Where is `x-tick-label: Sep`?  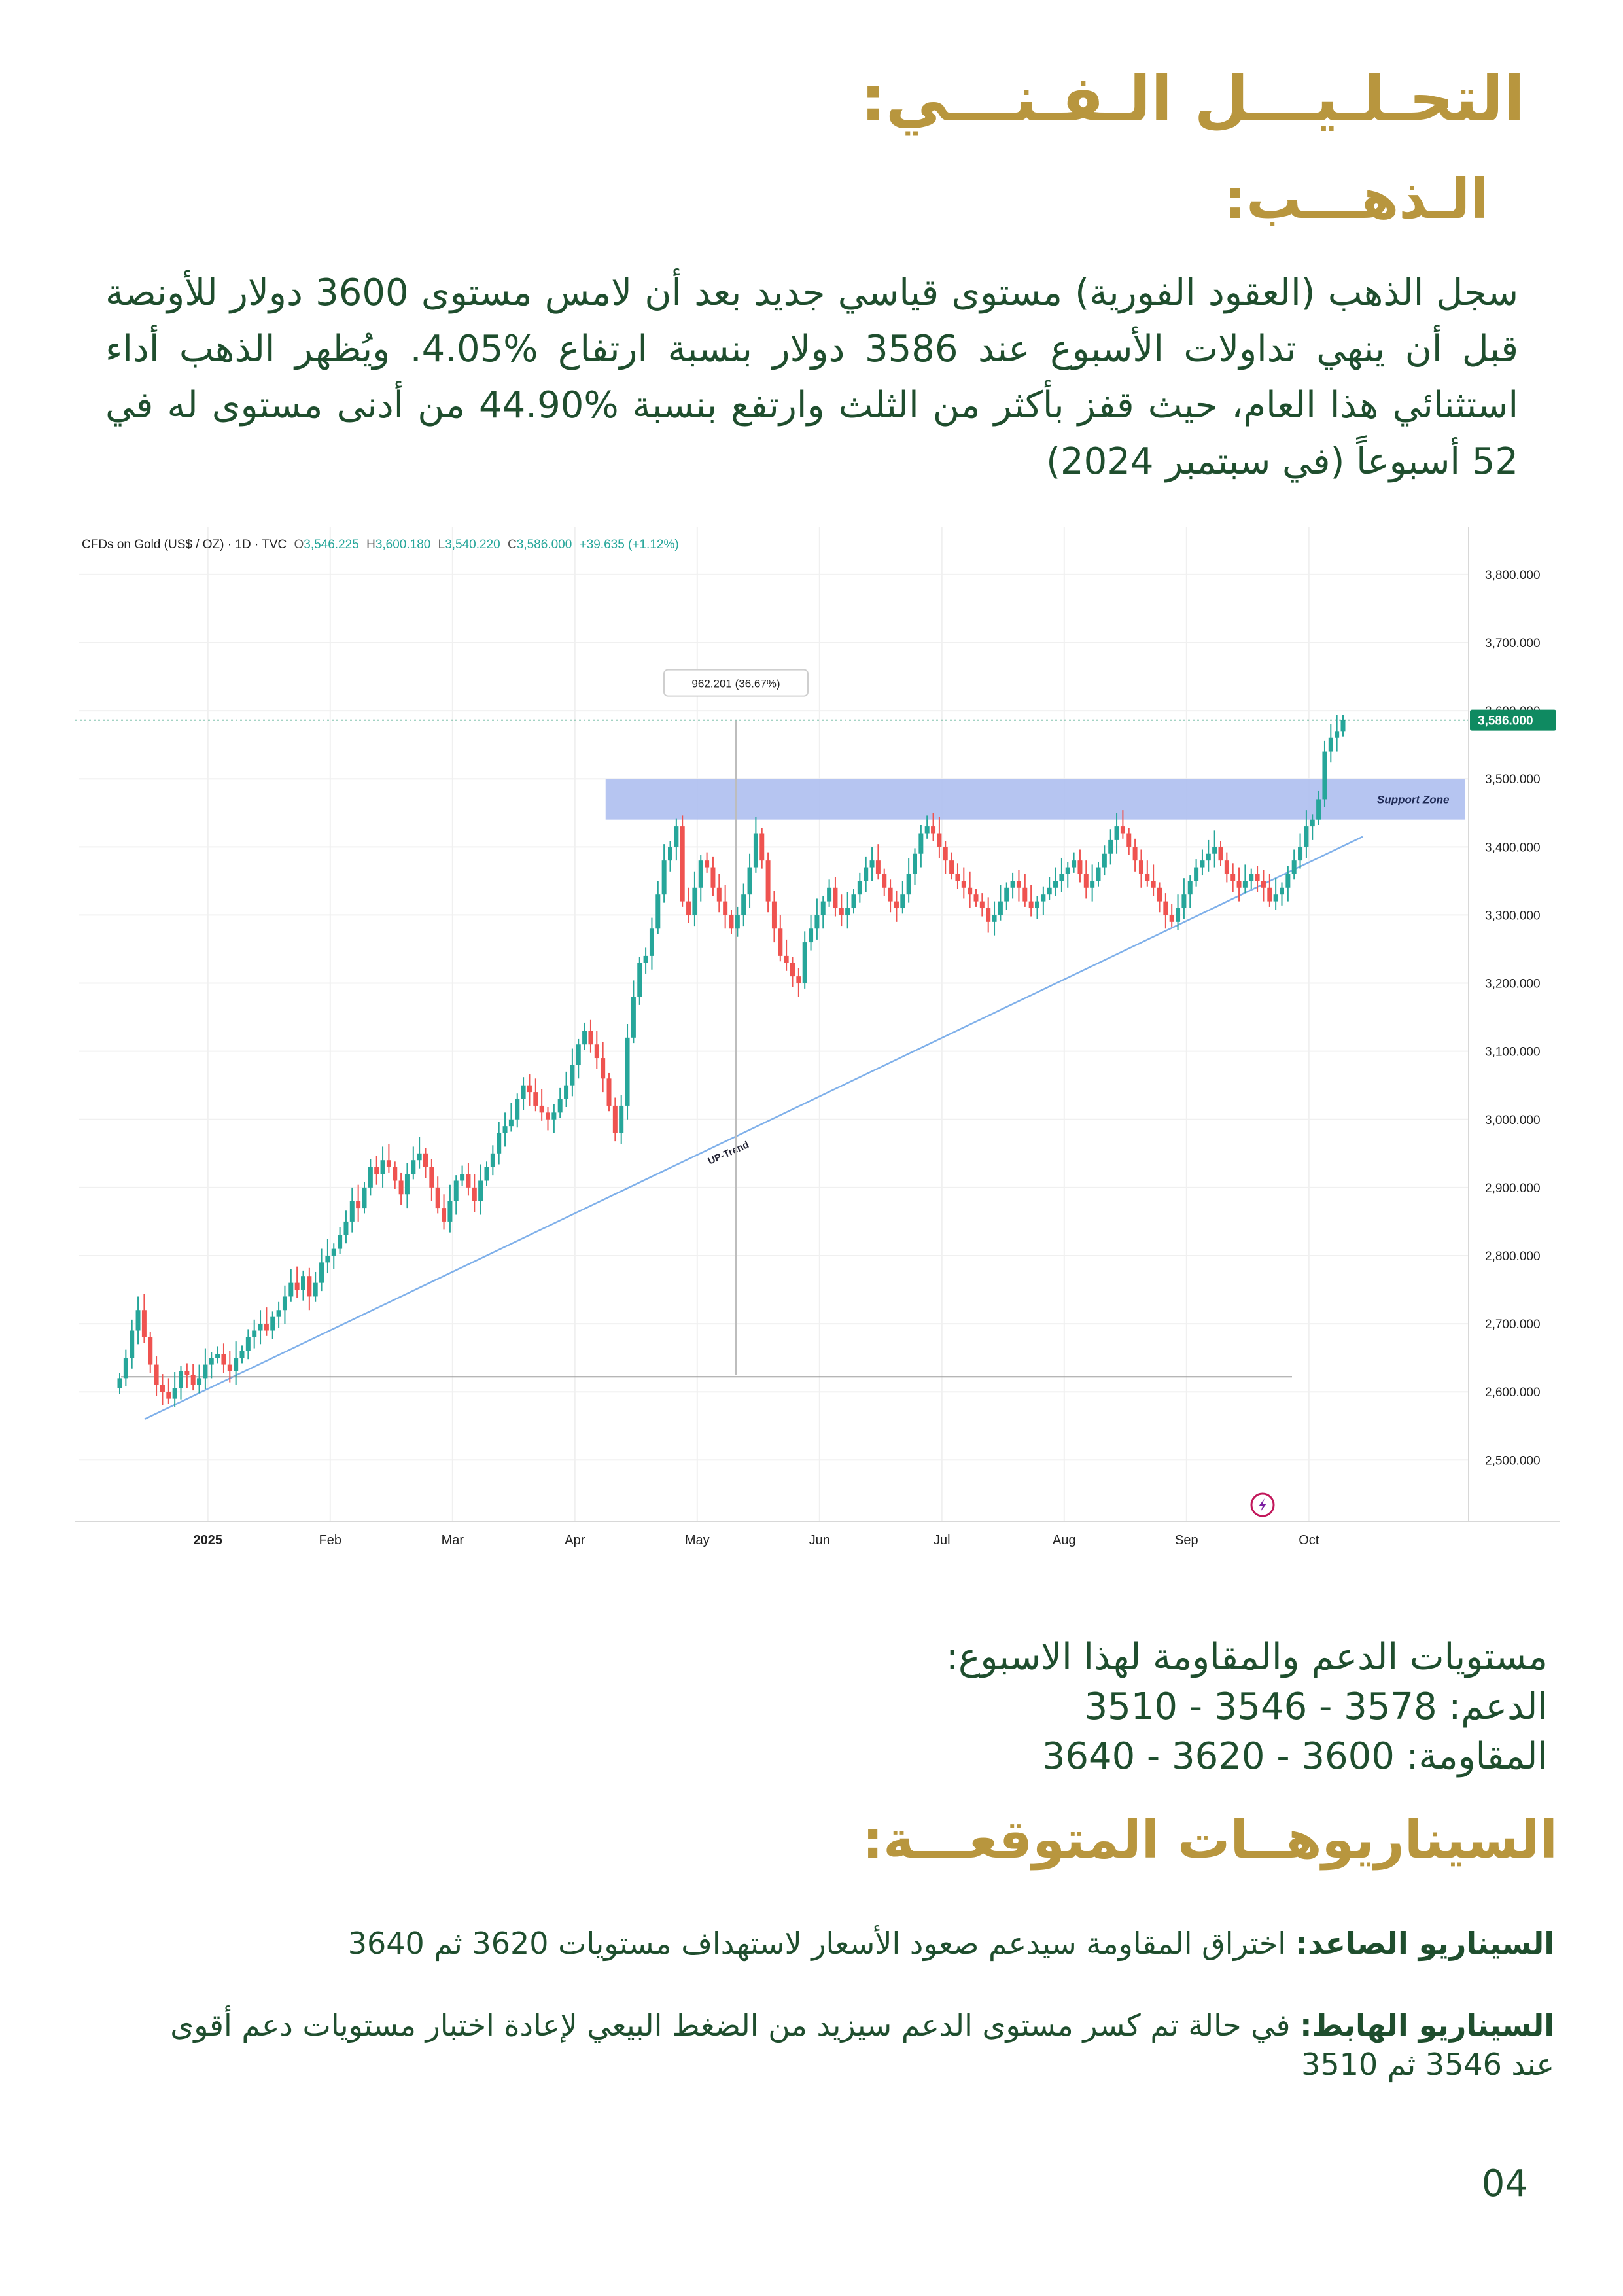
x-tick-label: Sep is located at coordinates (1187, 1540).